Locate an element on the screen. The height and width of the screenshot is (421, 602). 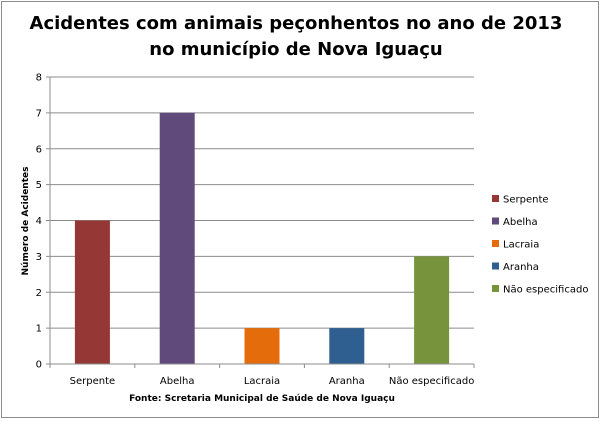
y-tick-label: 7 is located at coordinates (39, 113).